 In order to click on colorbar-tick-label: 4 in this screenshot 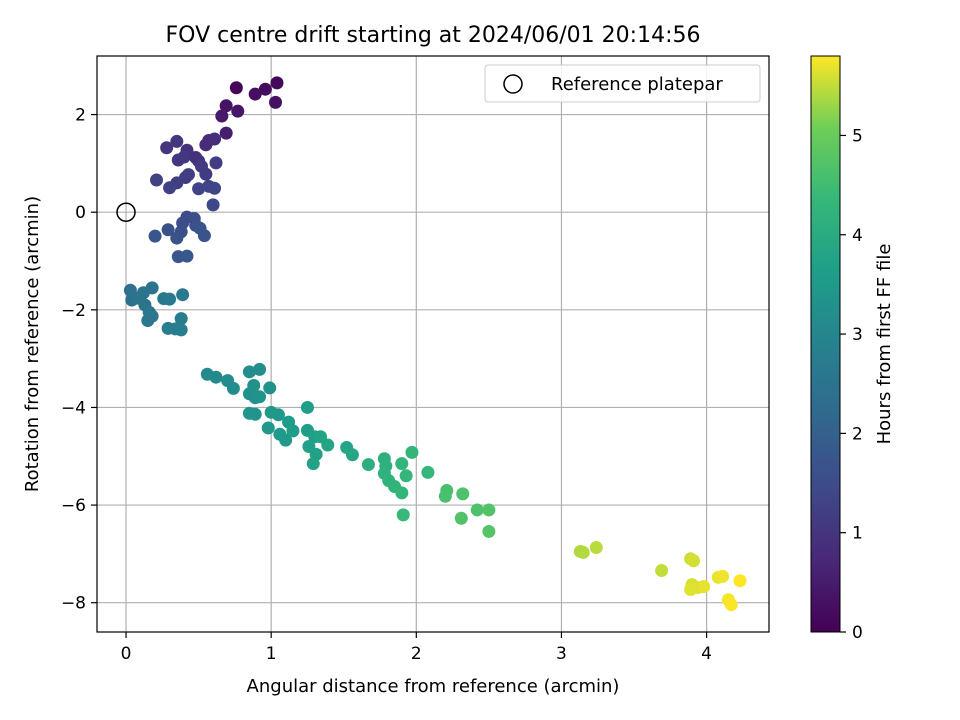, I will do `click(857, 236)`.